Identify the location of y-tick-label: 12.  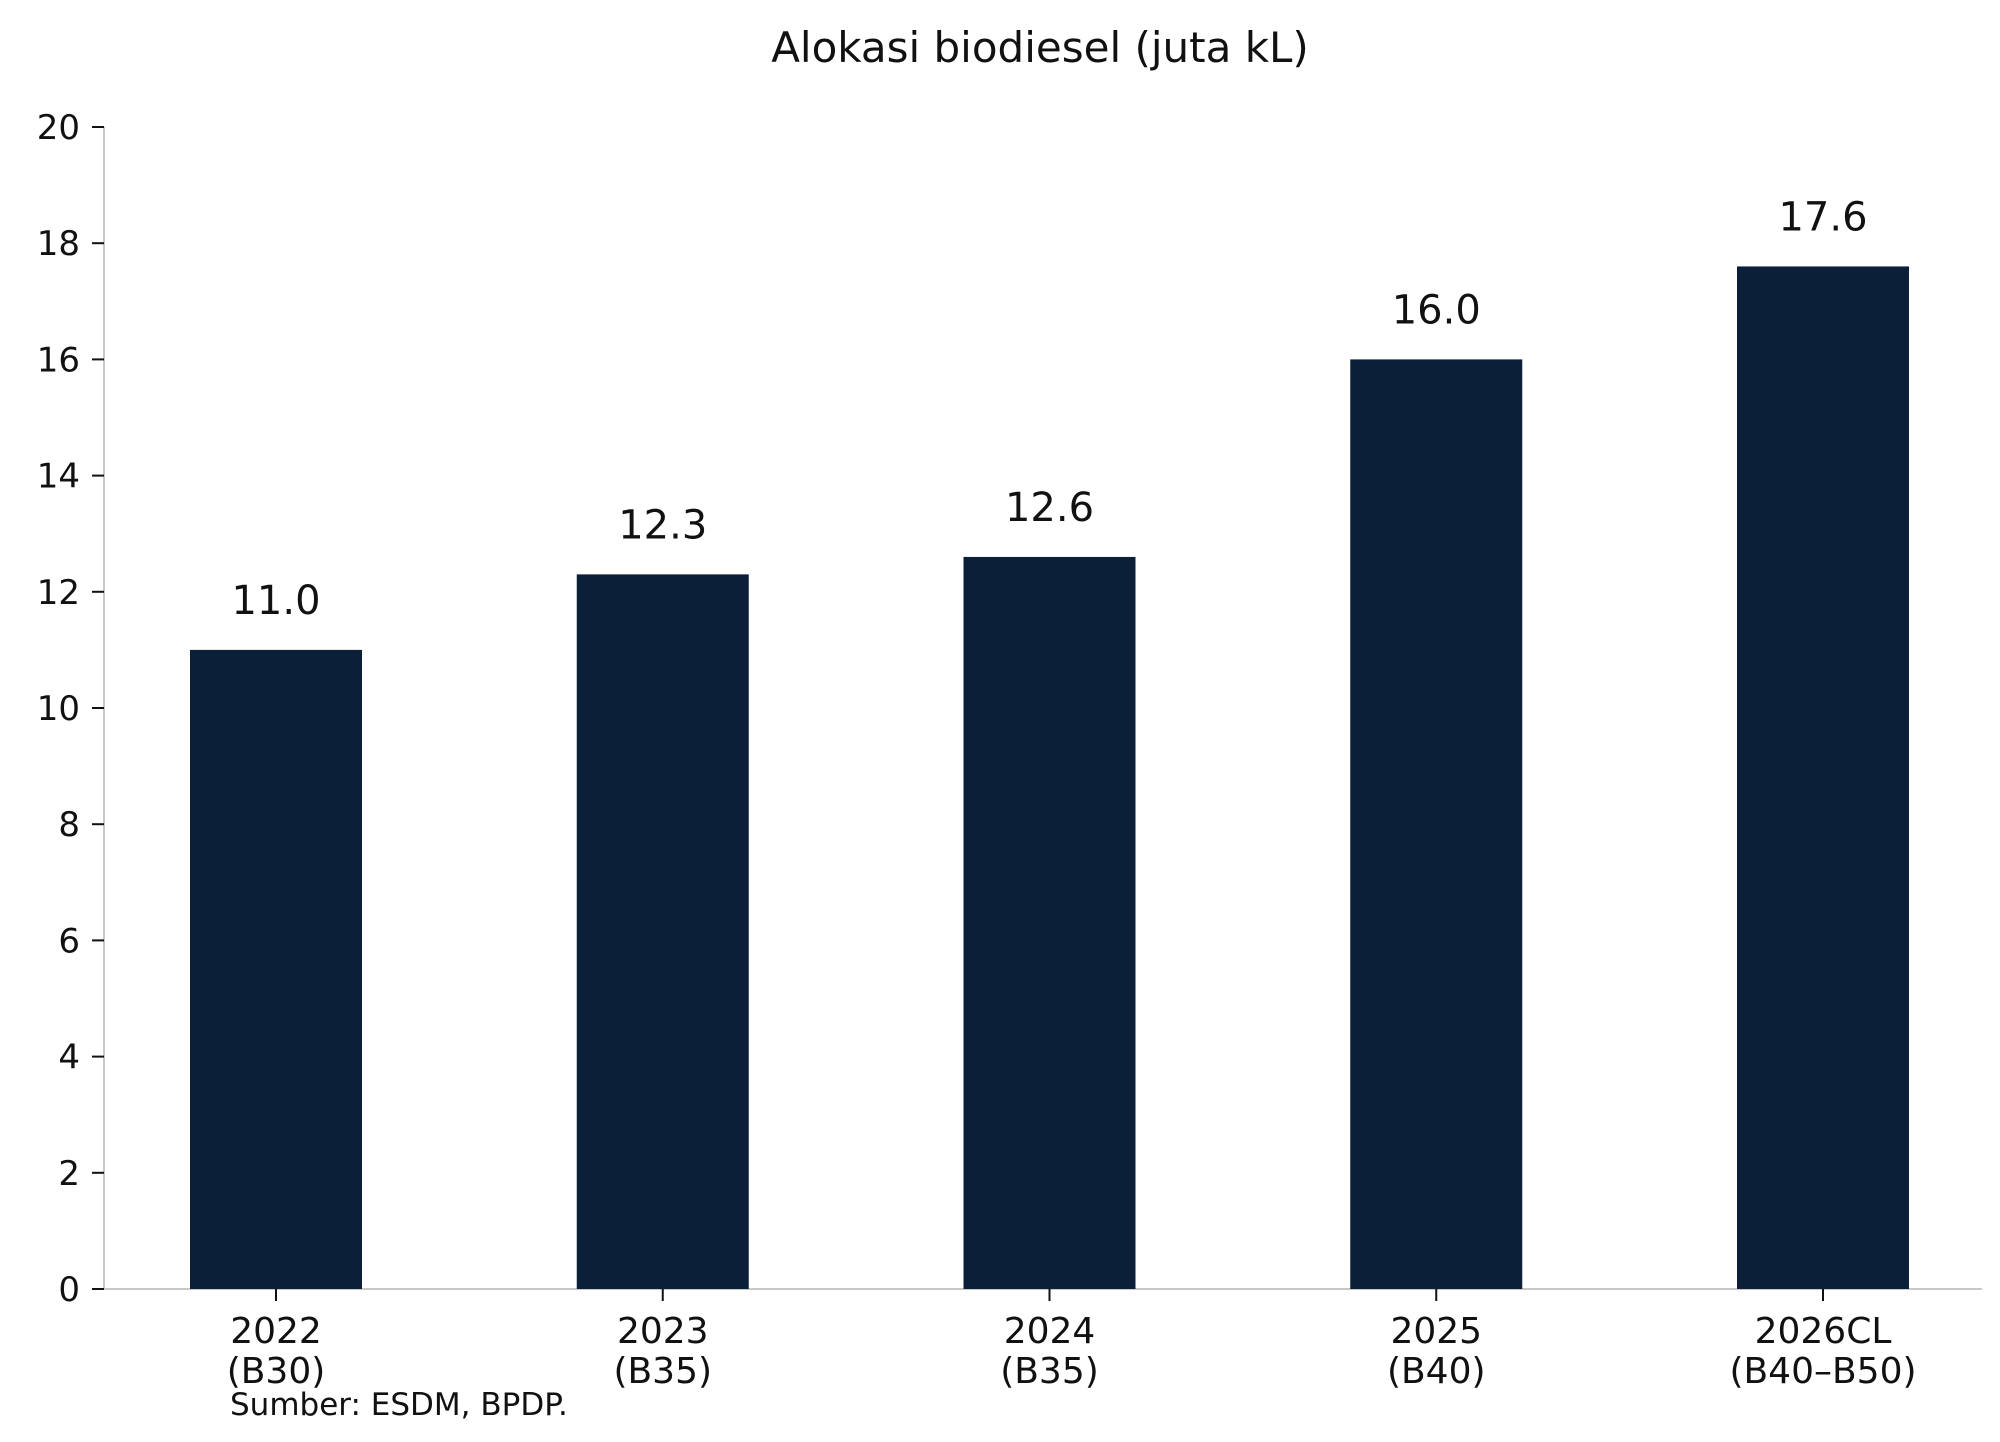
(58, 593).